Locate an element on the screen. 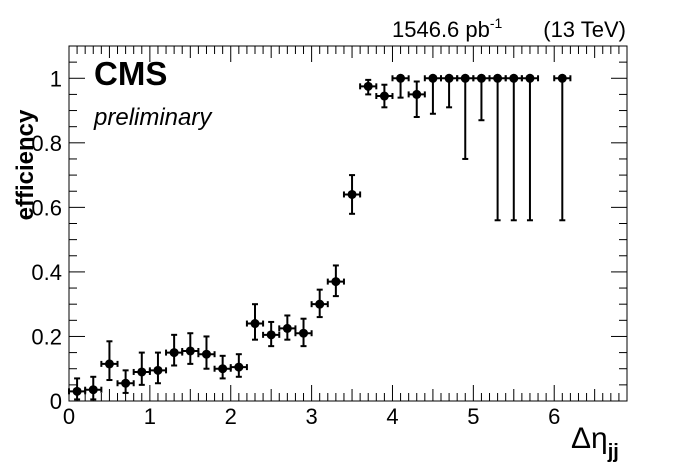 This screenshot has height=472, width=696. x-tick-labels: 0 1 2 3 4 5 6 is located at coordinates (311, 416).